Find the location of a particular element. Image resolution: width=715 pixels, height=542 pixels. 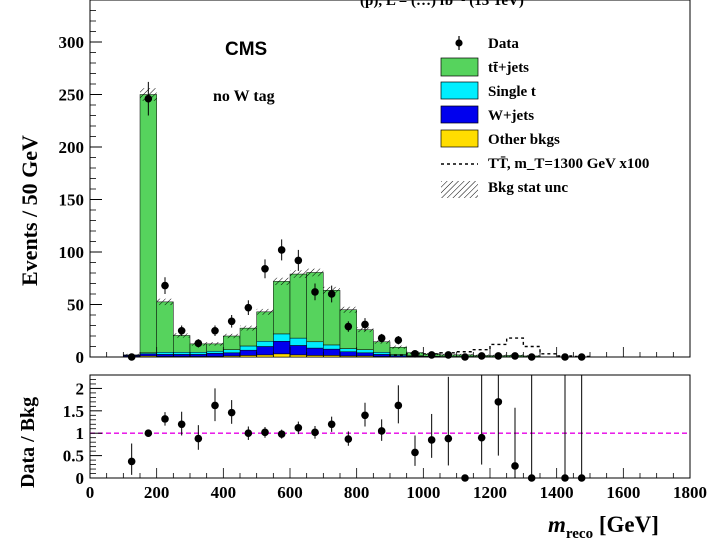

legend-item-single-t: Single t is located at coordinates (488, 90).